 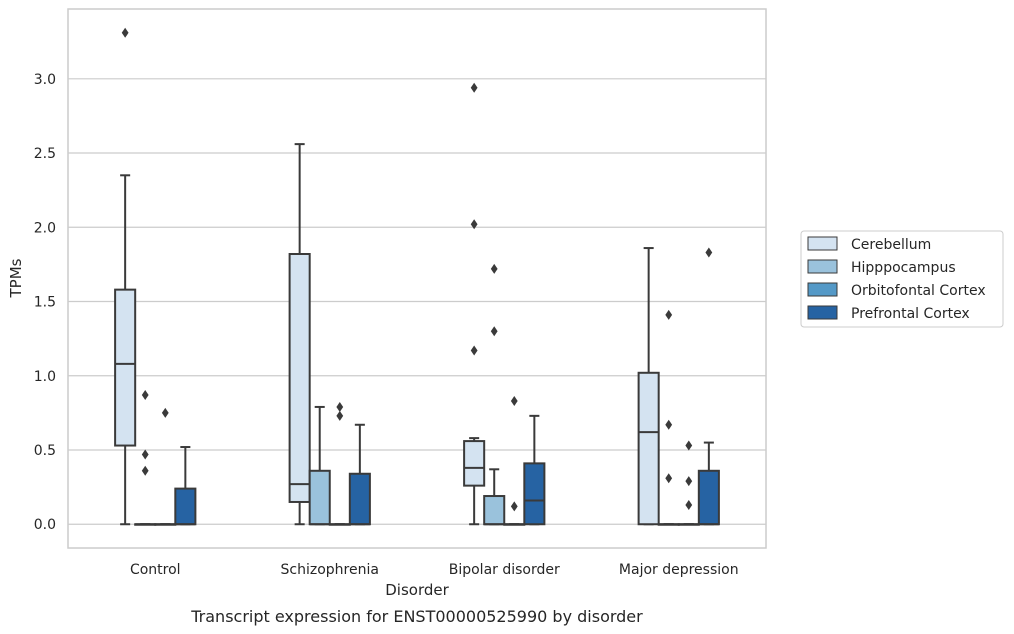 What do you see at coordinates (45, 228) in the screenshot?
I see `y-tick-label: 2.0` at bounding box center [45, 228].